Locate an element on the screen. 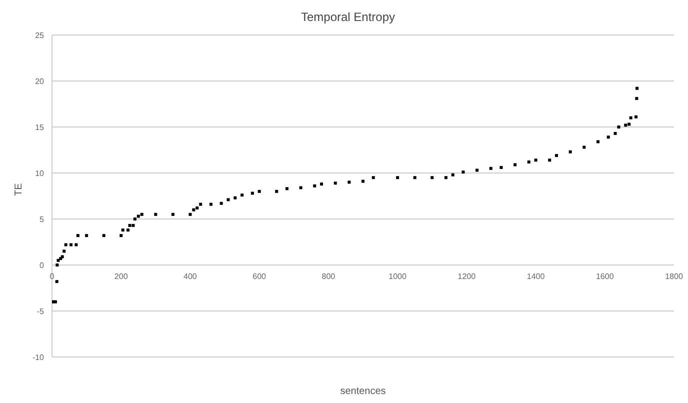 This screenshot has height=403, width=688. x-tick-label: 1000 is located at coordinates (398, 276).